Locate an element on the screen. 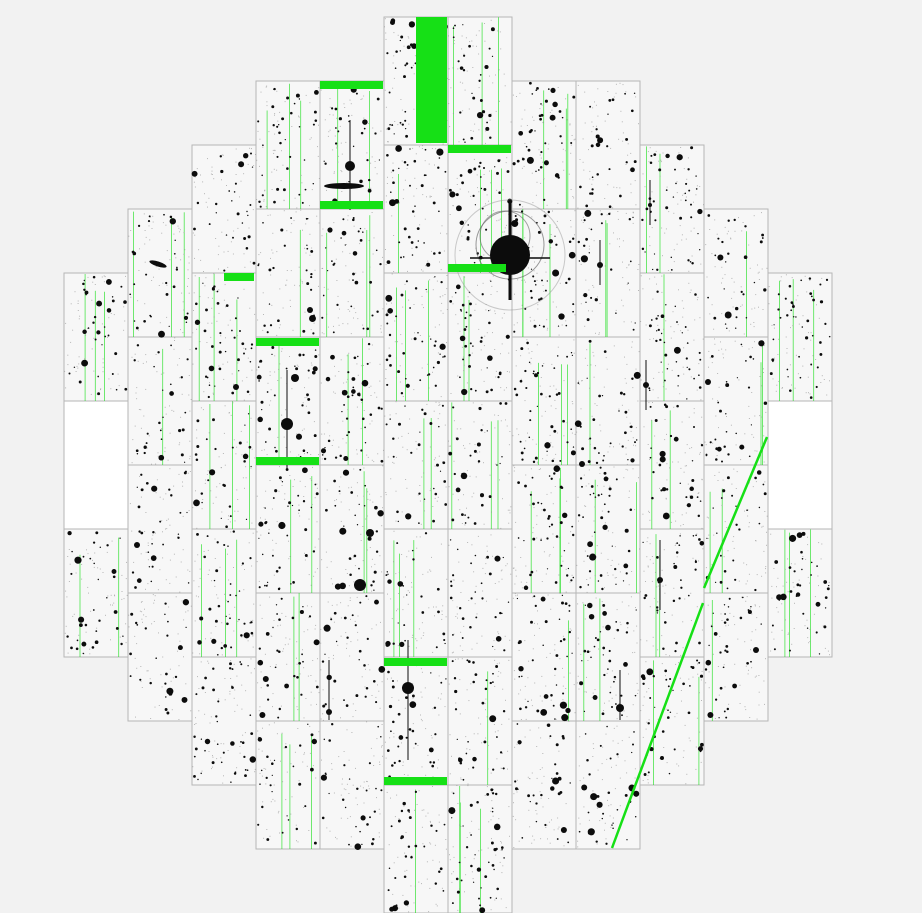  ccd-chip is located at coordinates (544, 529).